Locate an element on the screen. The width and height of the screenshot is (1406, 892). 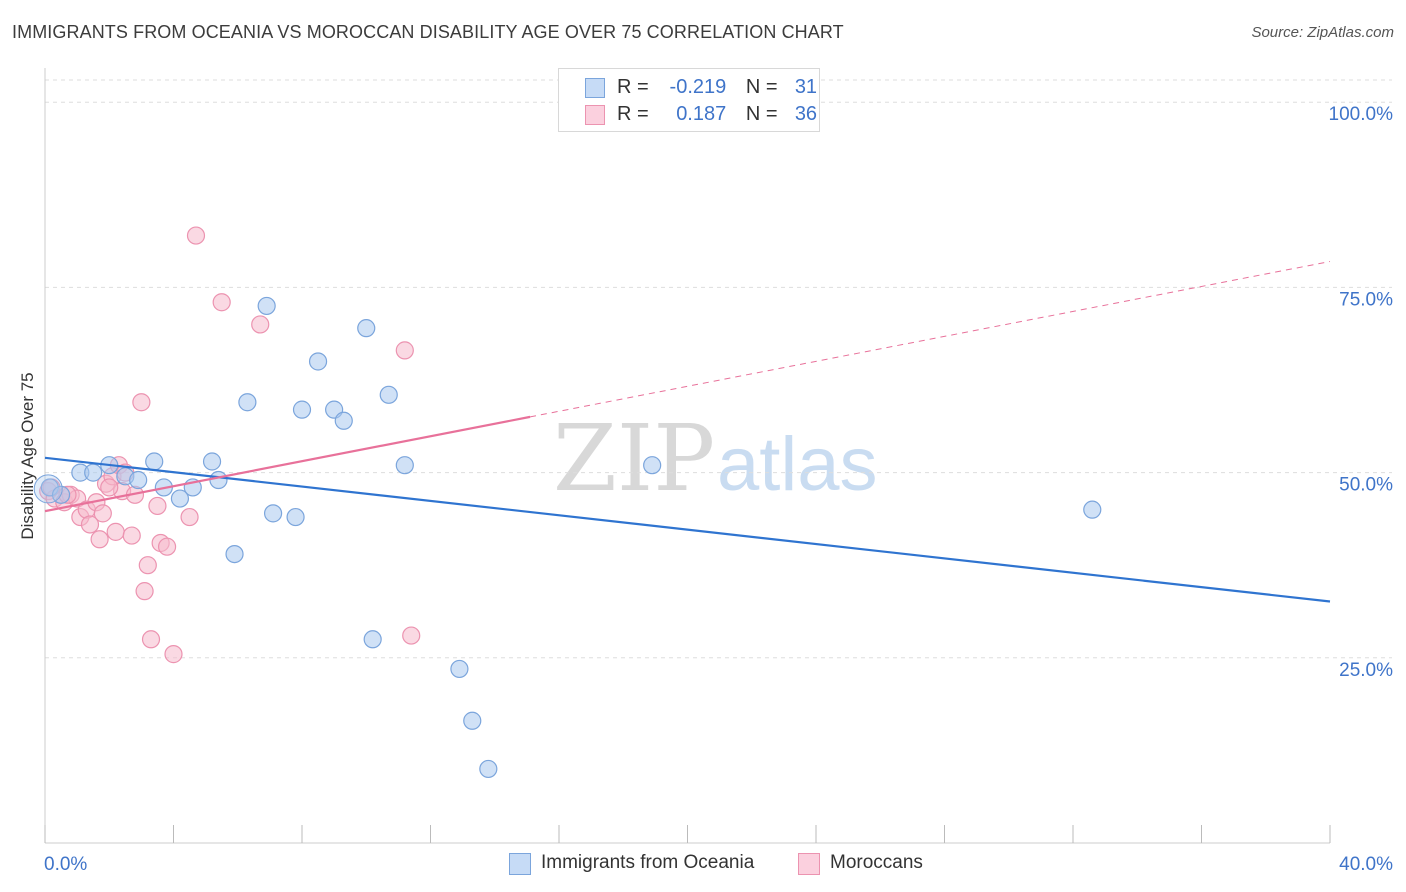
legend-r-value: -0.219 is located at coordinates (698, 87).